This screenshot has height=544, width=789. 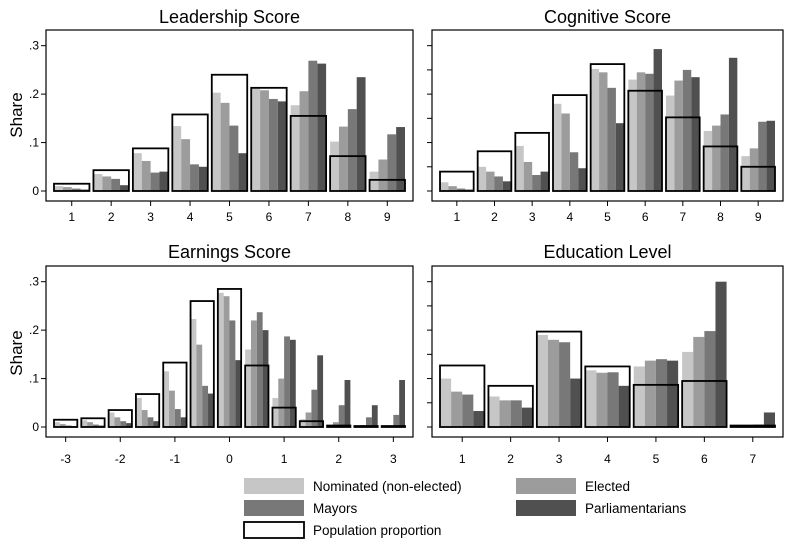 What do you see at coordinates (607, 17) in the screenshot?
I see `chart-title: Cognitive Score` at bounding box center [607, 17].